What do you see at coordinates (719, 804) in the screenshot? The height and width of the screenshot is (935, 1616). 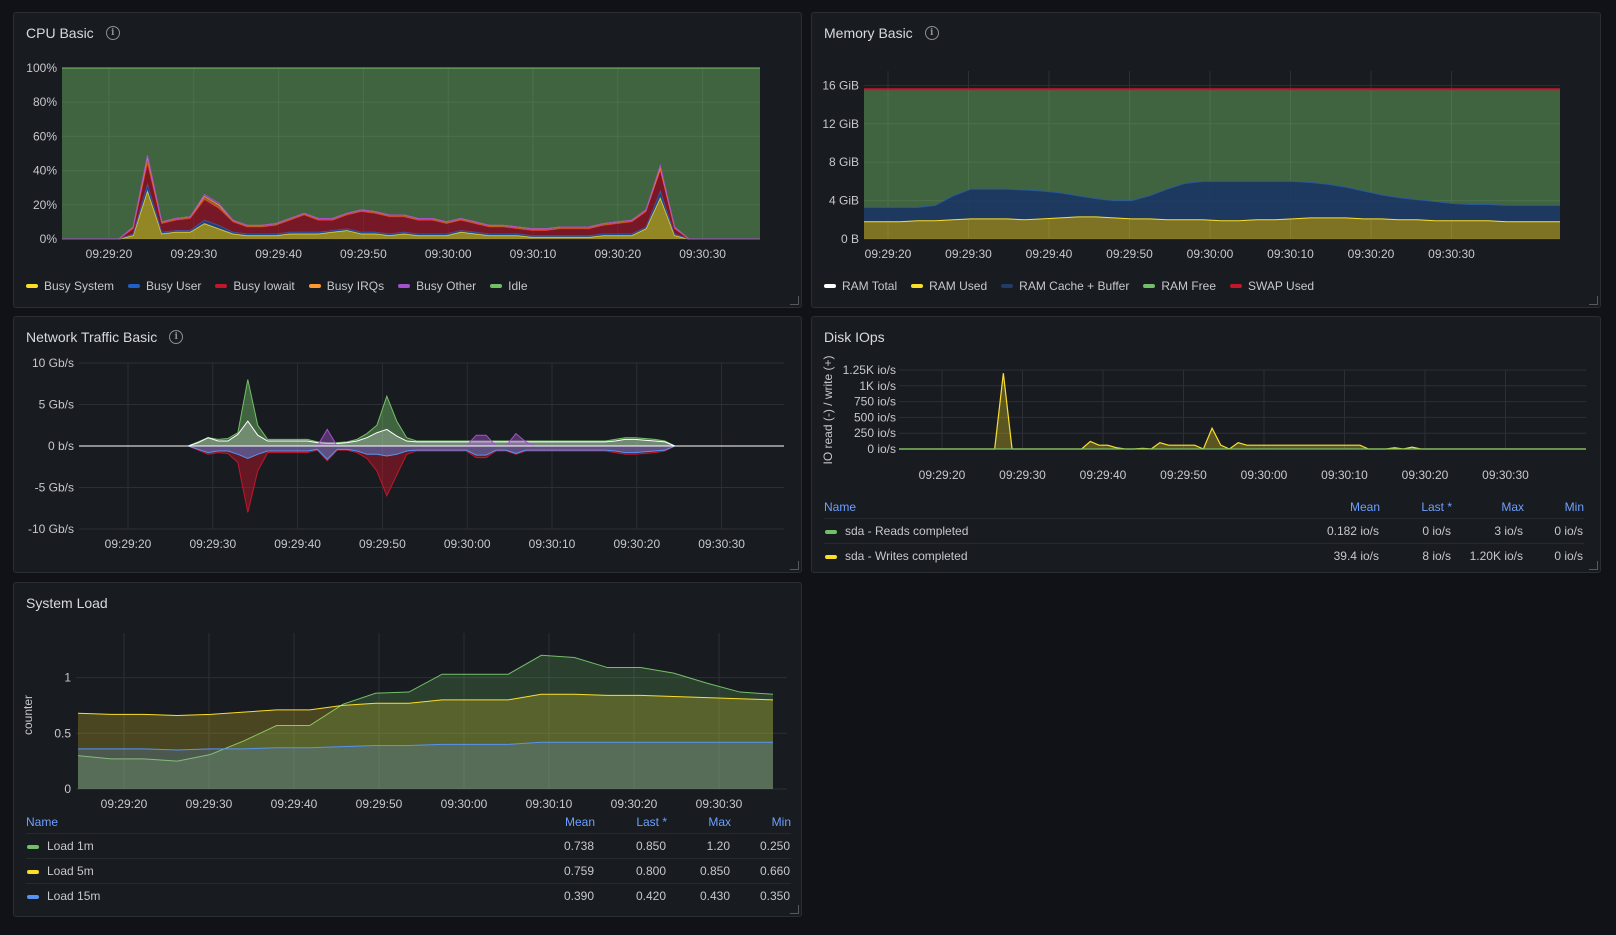 I see `x-tick-label: 09:30:30` at bounding box center [719, 804].